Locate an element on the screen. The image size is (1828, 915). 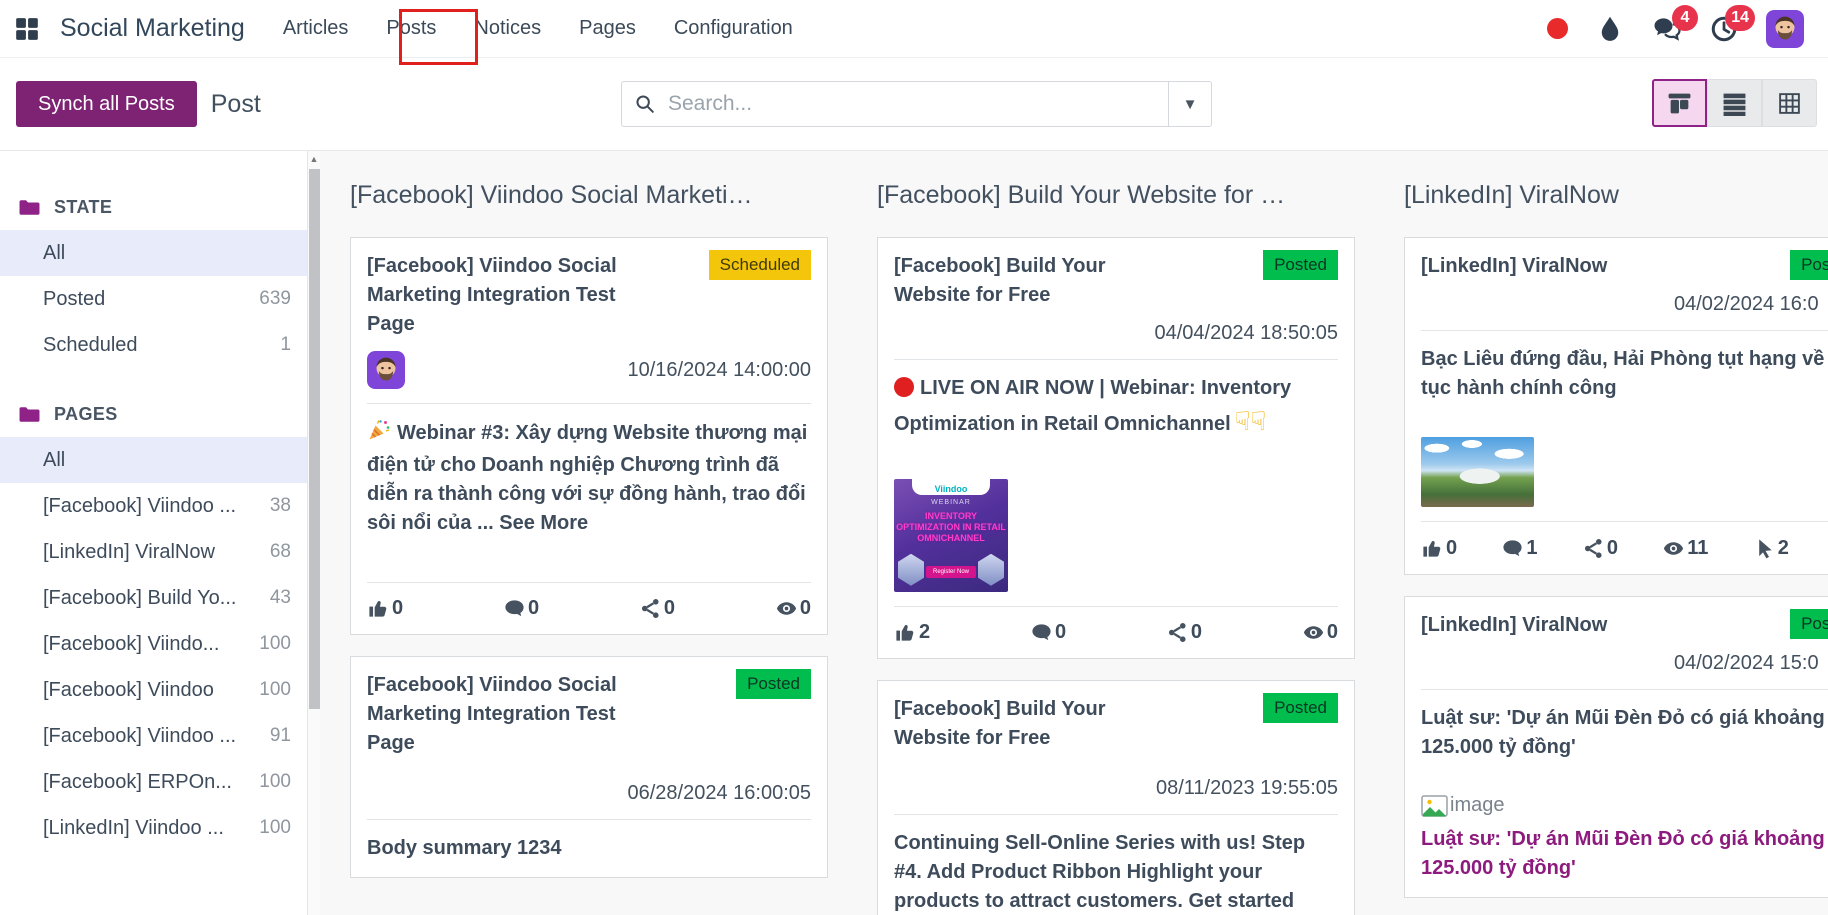
sync-all-posts-button: Synch all Posts is located at coordinates (106, 104).